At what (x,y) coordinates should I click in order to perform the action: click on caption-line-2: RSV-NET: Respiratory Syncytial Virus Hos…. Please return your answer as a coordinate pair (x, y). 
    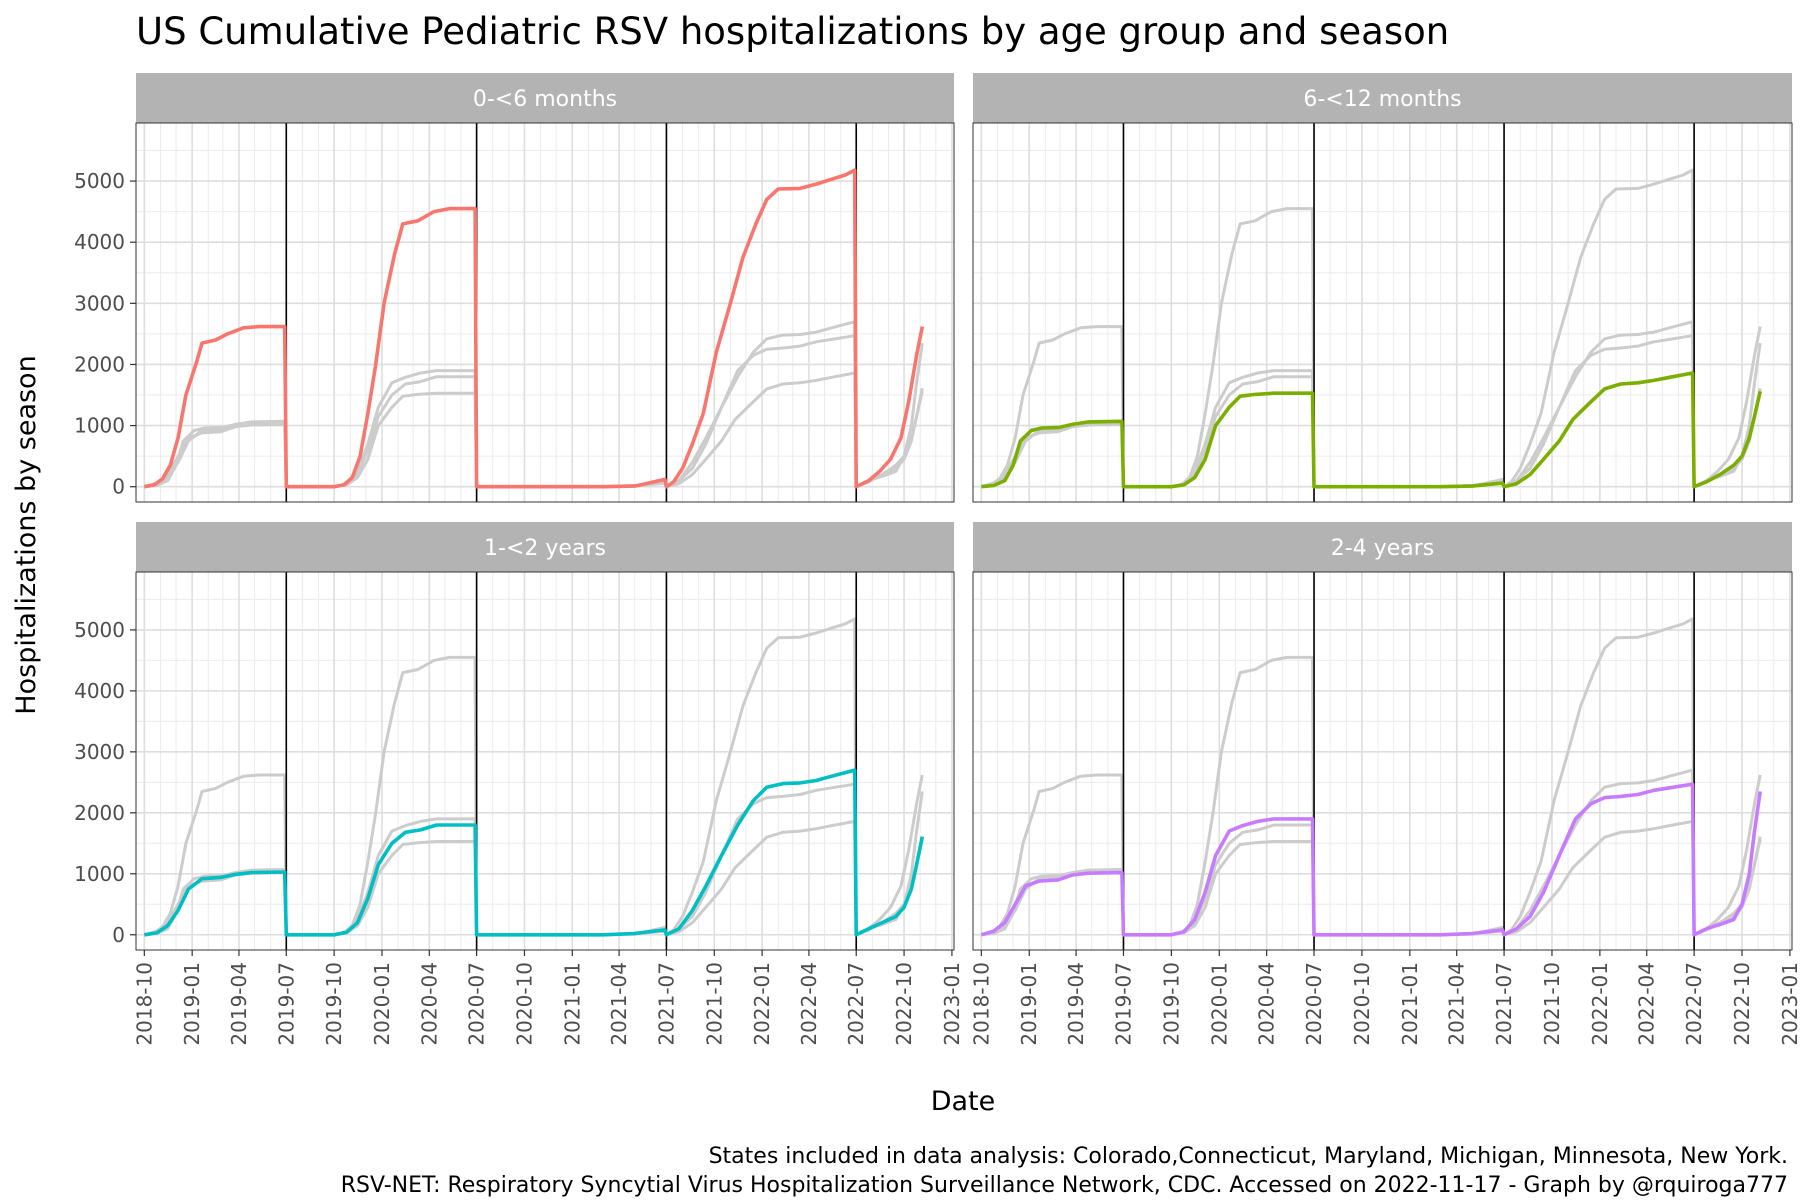
    Looking at the image, I should click on (1064, 1185).